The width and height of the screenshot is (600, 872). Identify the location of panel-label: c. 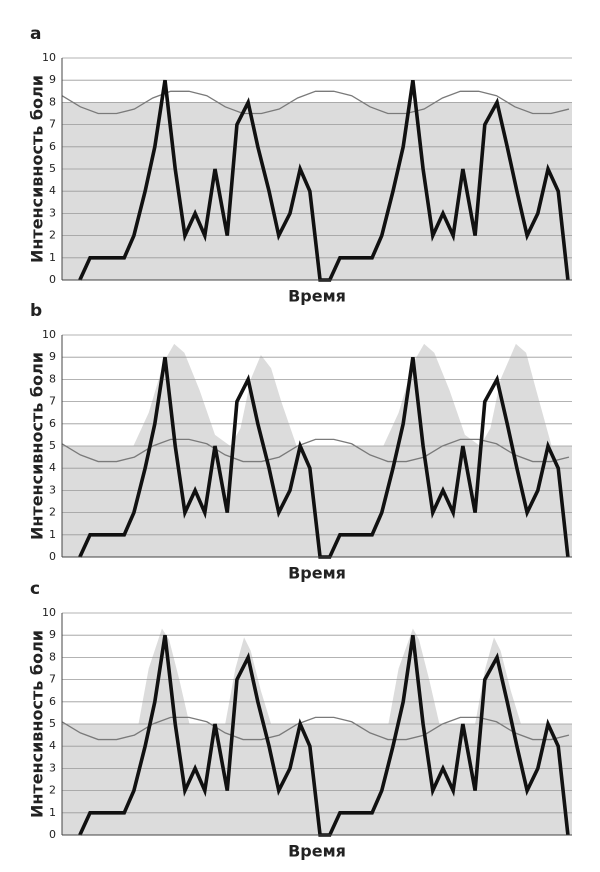
(35, 589).